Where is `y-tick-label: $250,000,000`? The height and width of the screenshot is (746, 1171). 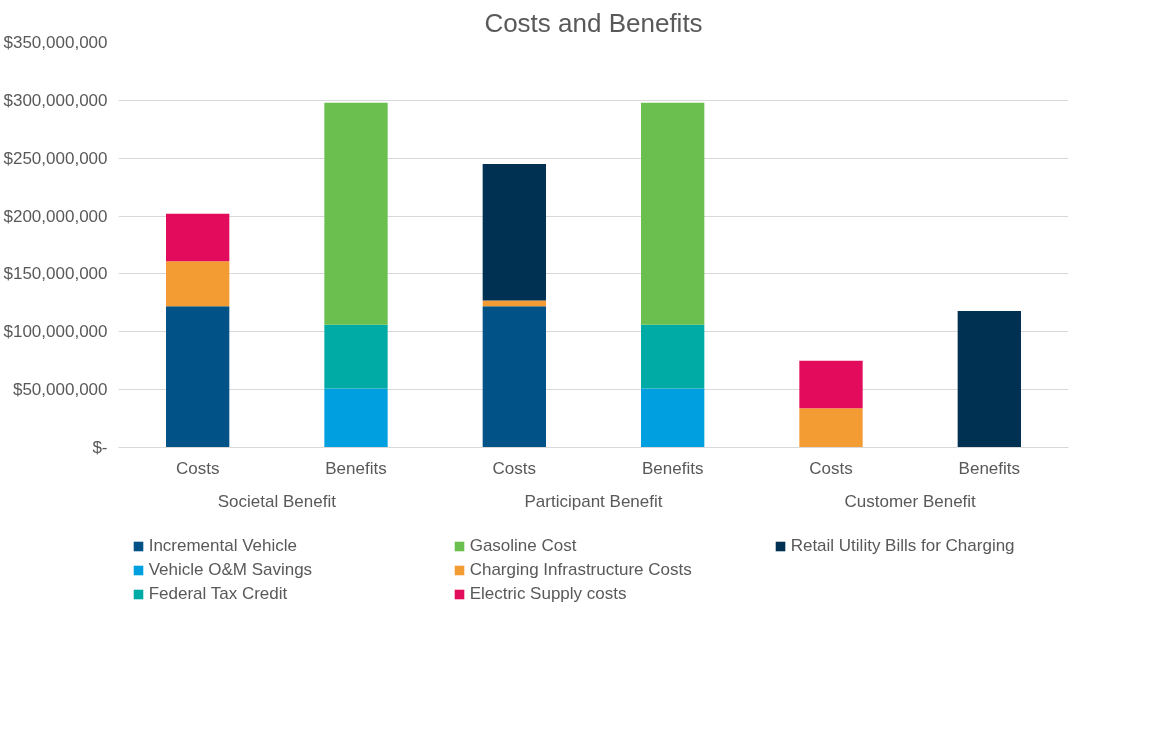 y-tick-label: $250,000,000 is located at coordinates (55, 158).